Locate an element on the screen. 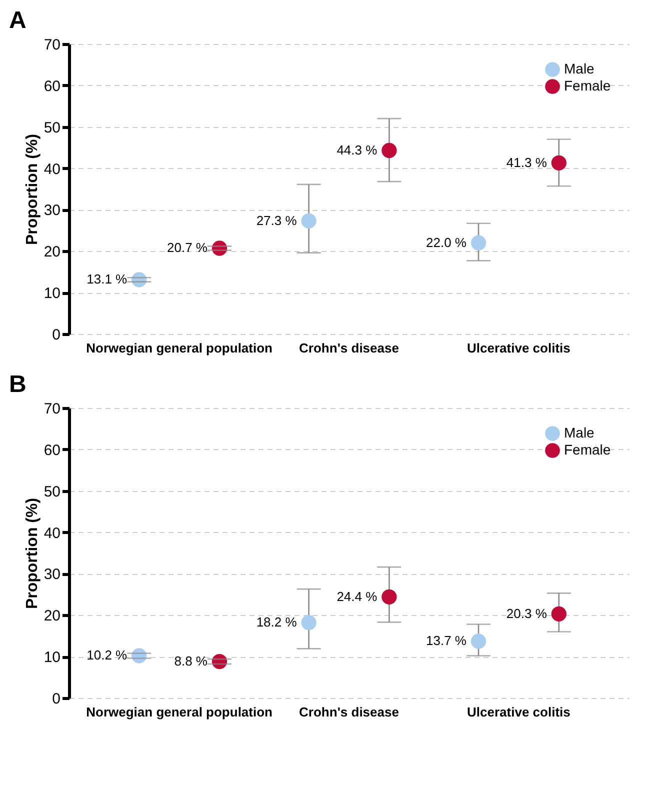 The height and width of the screenshot is (806, 660). data-label: 13.1 % is located at coordinates (107, 279).